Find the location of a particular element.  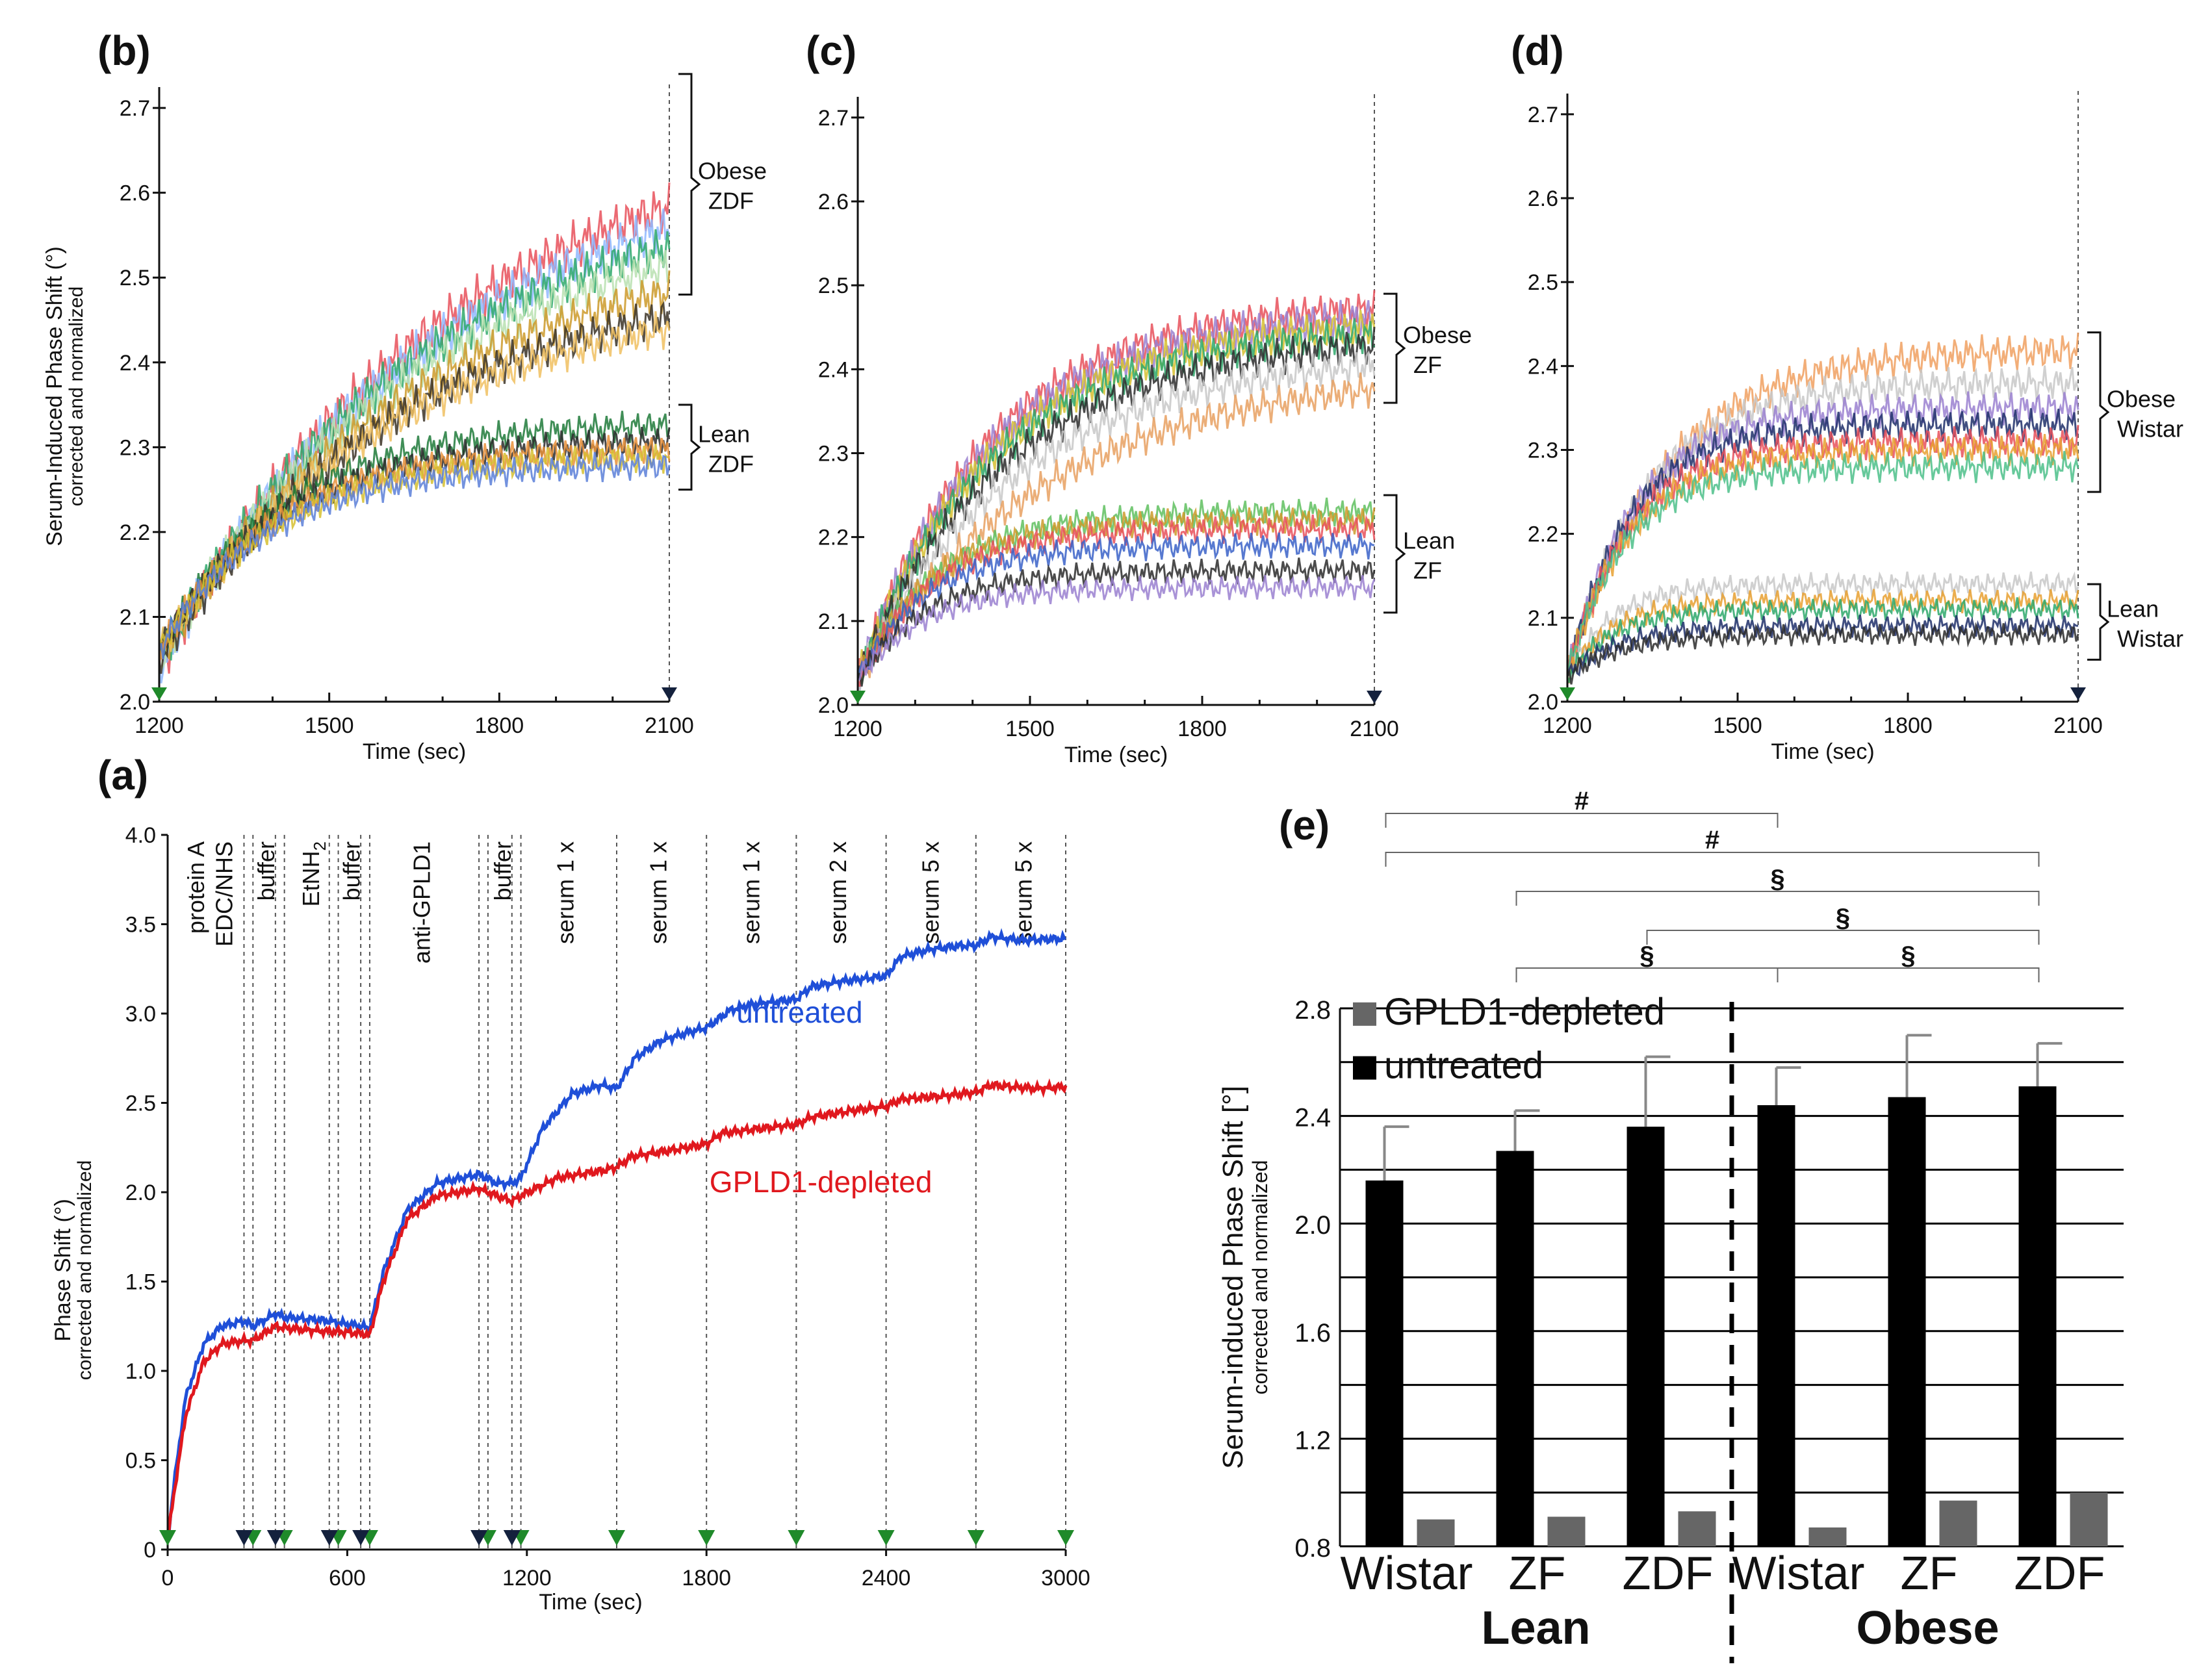

x-category-label: ZDF is located at coordinates (1668, 1574).